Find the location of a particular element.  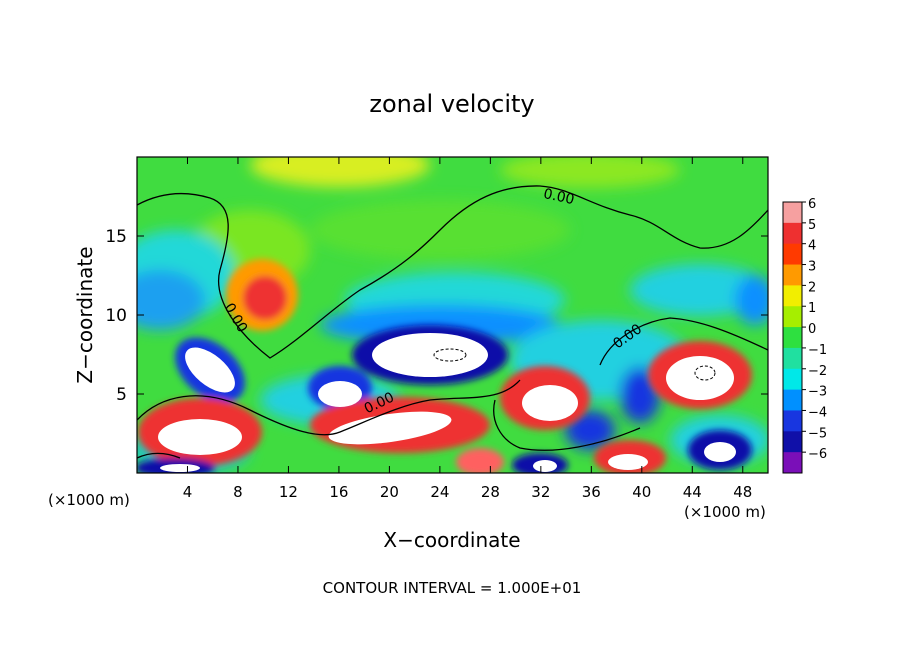

x-tick-label: 32 is located at coordinates (540, 492).